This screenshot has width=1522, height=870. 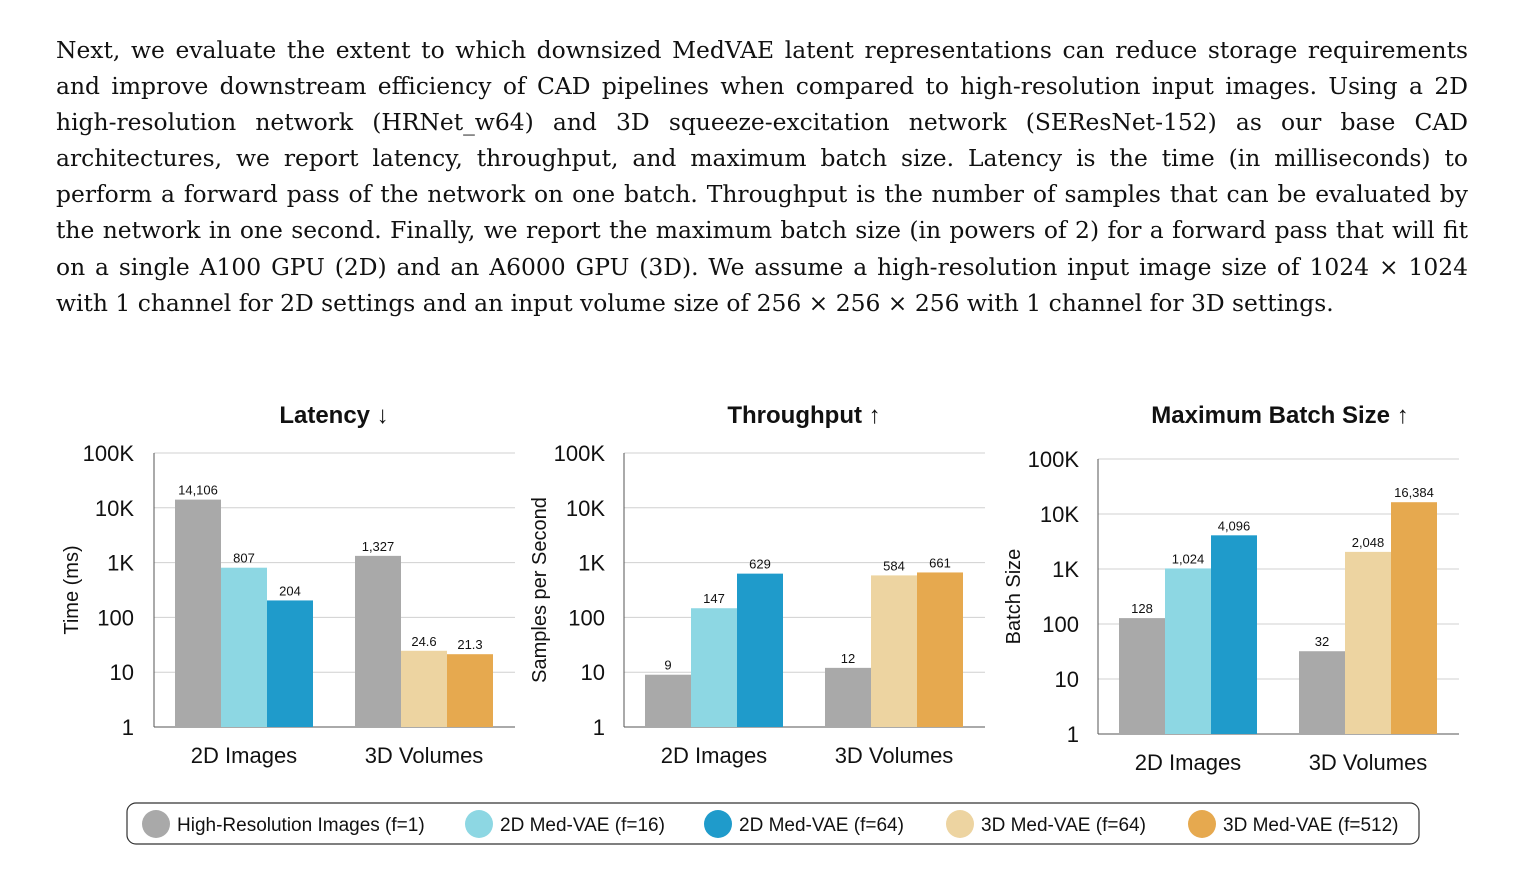 What do you see at coordinates (940, 562) in the screenshot?
I see `bar-value-label: 661` at bounding box center [940, 562].